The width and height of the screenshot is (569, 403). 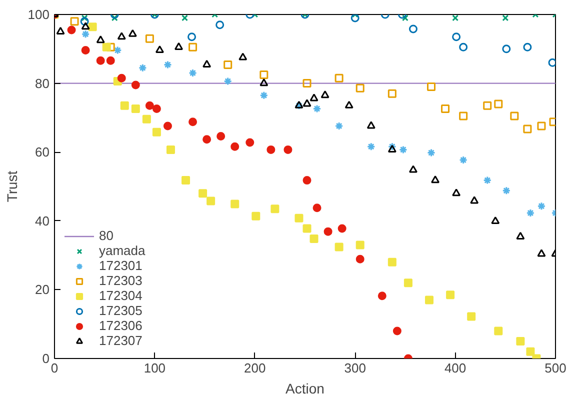 What do you see at coordinates (122, 250) in the screenshot?
I see `legend-label: yamada` at bounding box center [122, 250].